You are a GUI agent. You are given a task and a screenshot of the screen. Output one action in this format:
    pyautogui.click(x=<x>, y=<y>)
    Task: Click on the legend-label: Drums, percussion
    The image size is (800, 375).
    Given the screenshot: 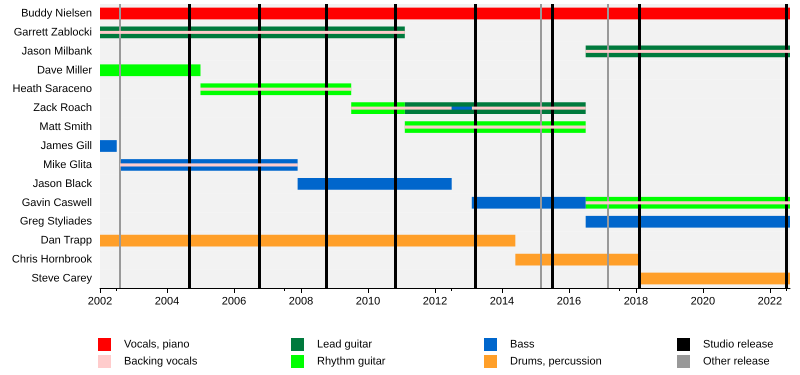 What is the action you would take?
    pyautogui.click(x=556, y=362)
    